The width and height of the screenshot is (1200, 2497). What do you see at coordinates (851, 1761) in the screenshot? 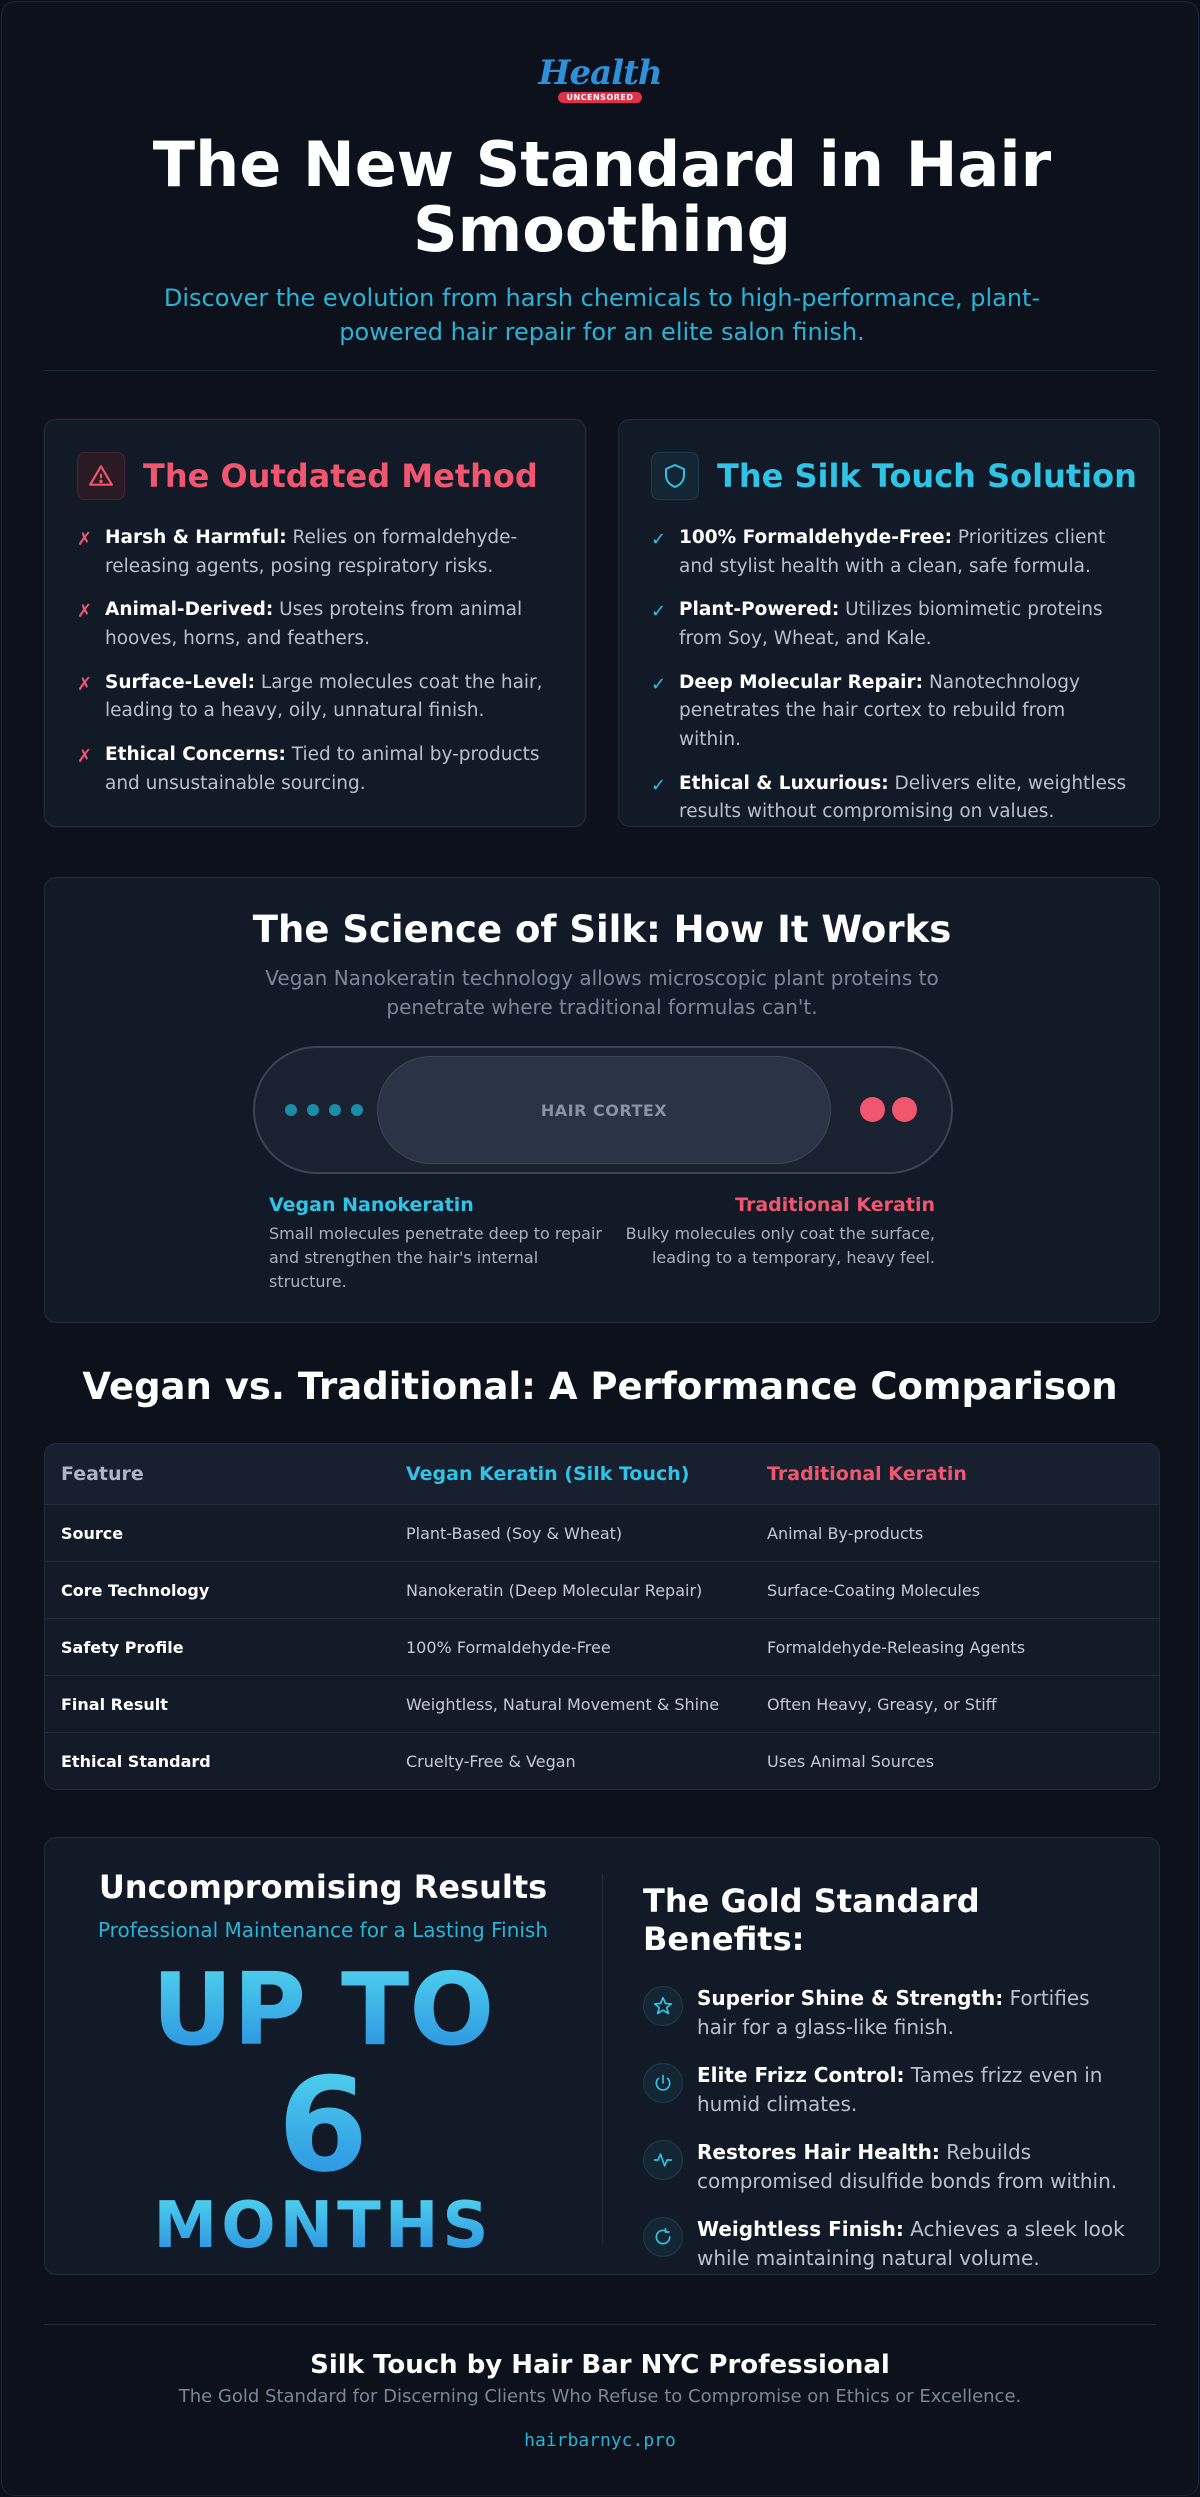
I see `table-cell: Uses Animal Sources` at bounding box center [851, 1761].